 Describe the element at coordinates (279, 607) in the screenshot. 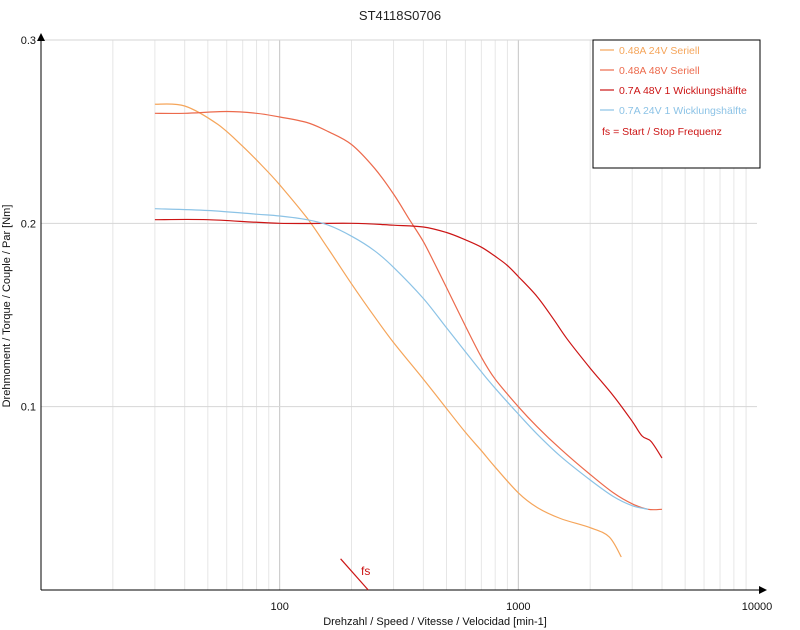

I see `x-tick-label: 100` at that location.